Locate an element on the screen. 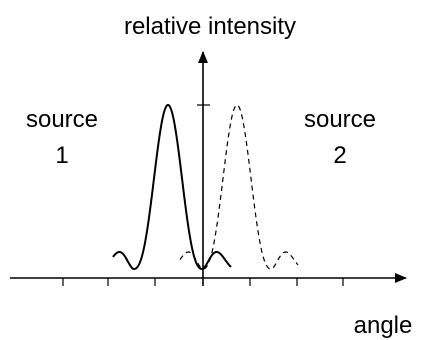 Image resolution: width=435 pixels, height=340 pixels. y-axis-label: relative intensity is located at coordinates (210, 26).